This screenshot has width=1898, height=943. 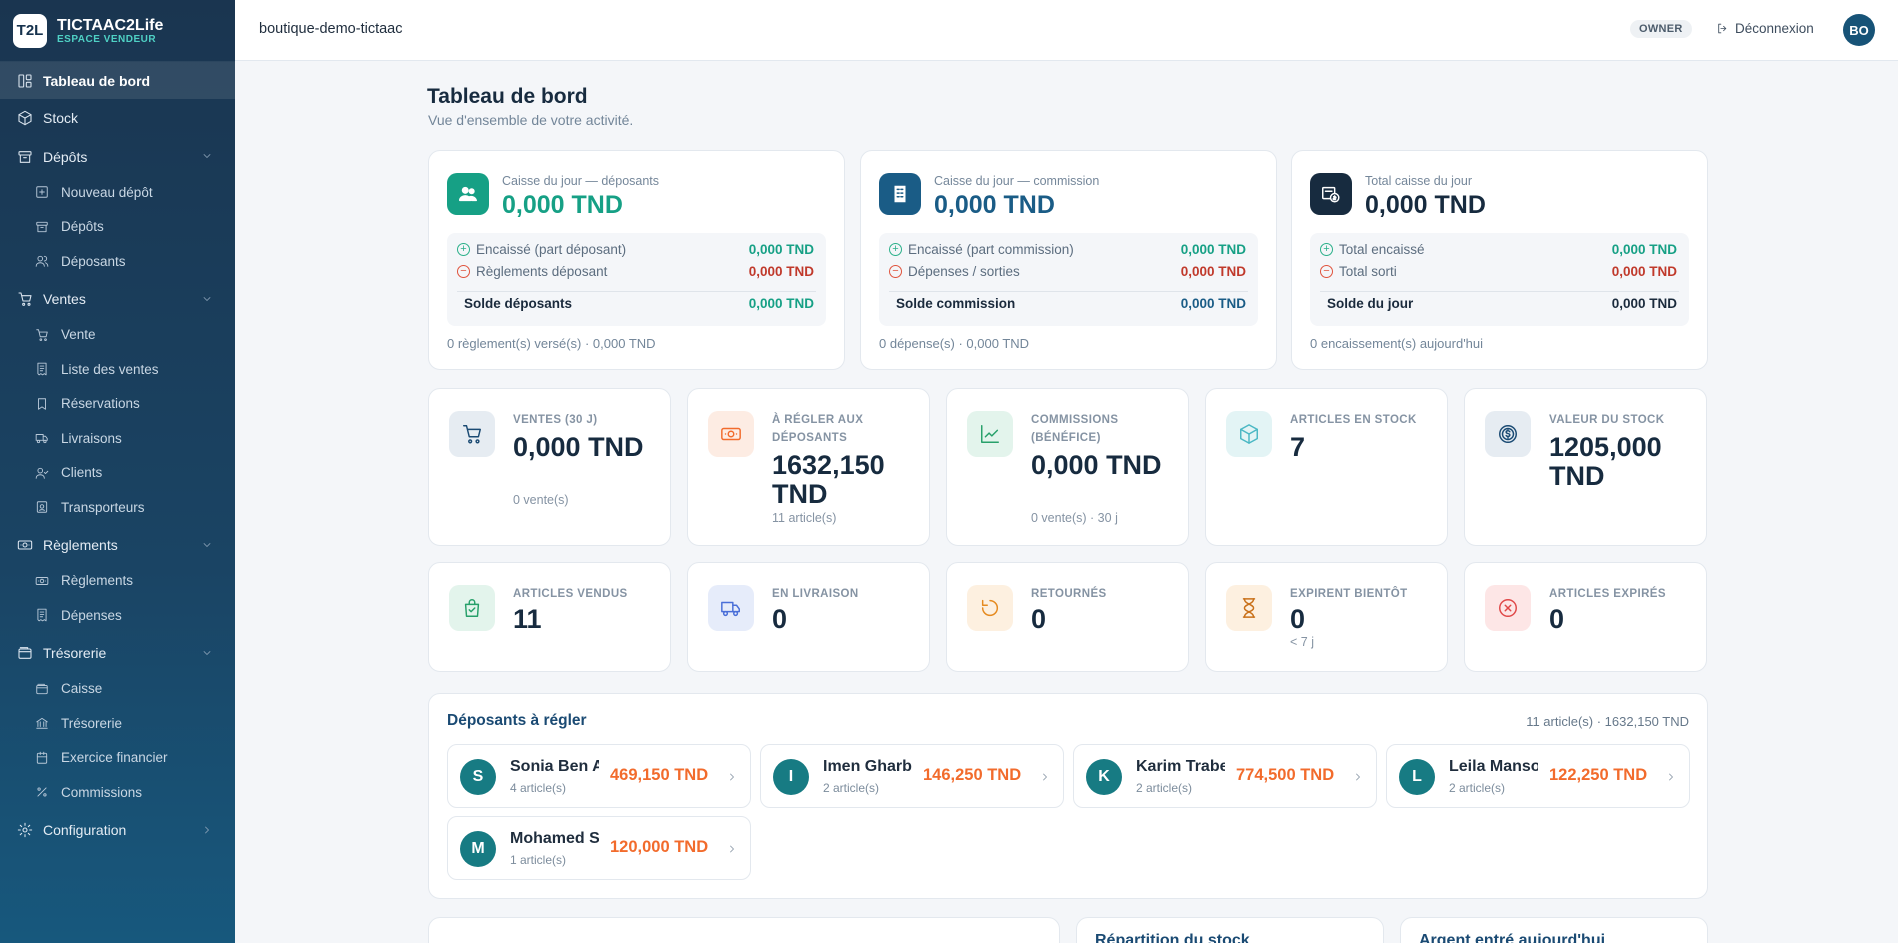 I want to click on sidebar-item-configuration: Configuration, so click(x=117, y=830).